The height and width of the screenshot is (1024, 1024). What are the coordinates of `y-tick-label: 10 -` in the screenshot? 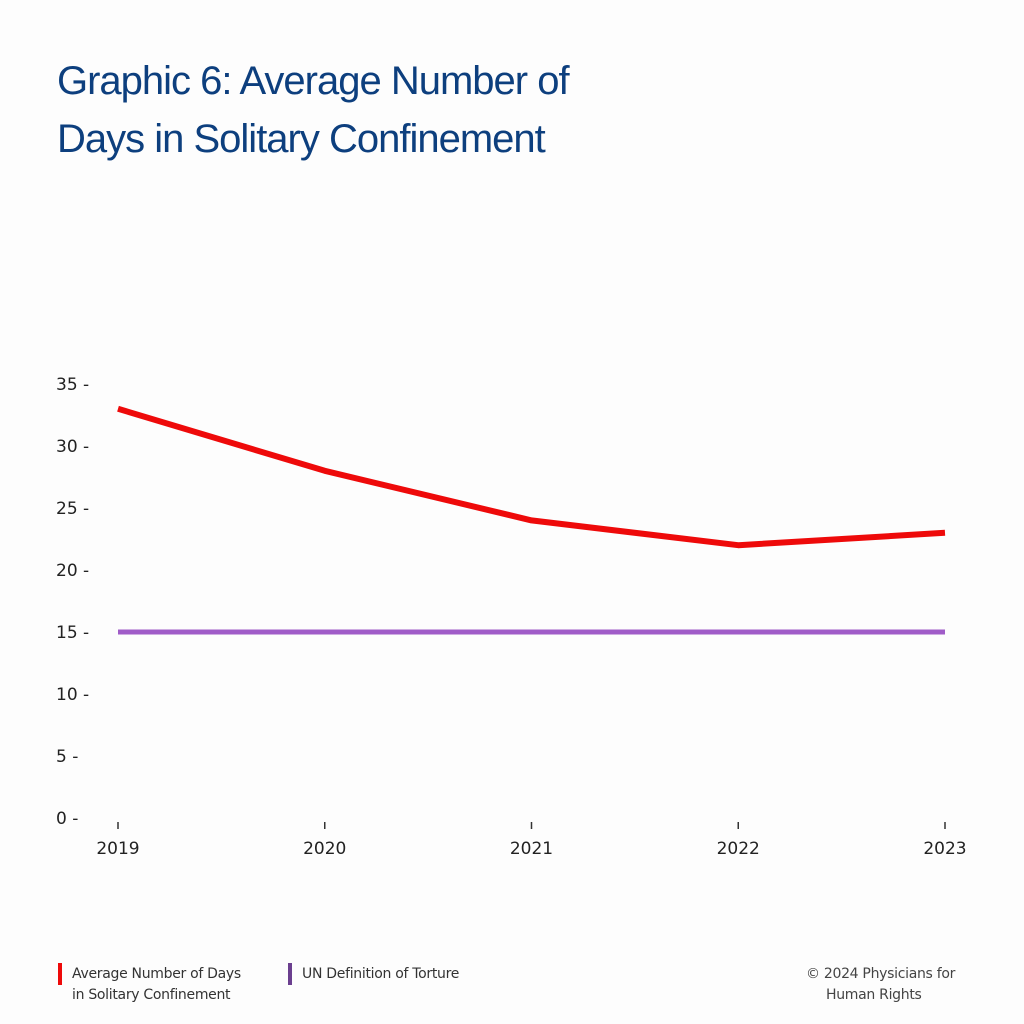 It's located at (72, 695).